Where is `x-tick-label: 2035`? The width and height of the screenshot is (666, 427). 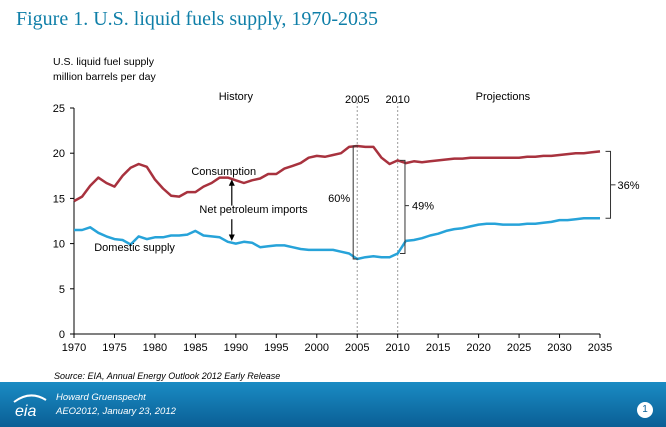 x-tick-label: 2035 is located at coordinates (600, 348).